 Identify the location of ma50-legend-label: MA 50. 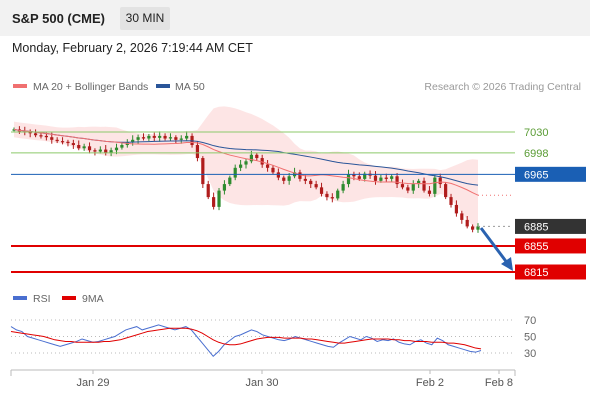
(190, 87).